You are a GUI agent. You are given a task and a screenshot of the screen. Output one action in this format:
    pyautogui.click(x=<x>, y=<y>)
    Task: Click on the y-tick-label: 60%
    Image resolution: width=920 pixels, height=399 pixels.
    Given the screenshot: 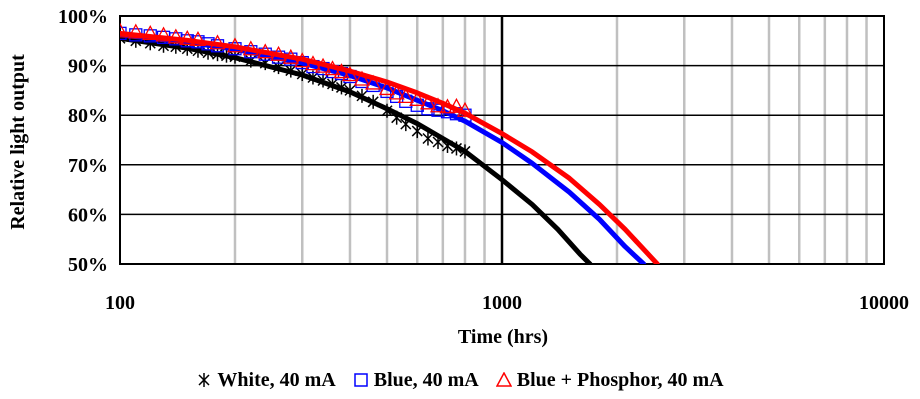 What is the action you would take?
    pyautogui.click(x=88, y=215)
    